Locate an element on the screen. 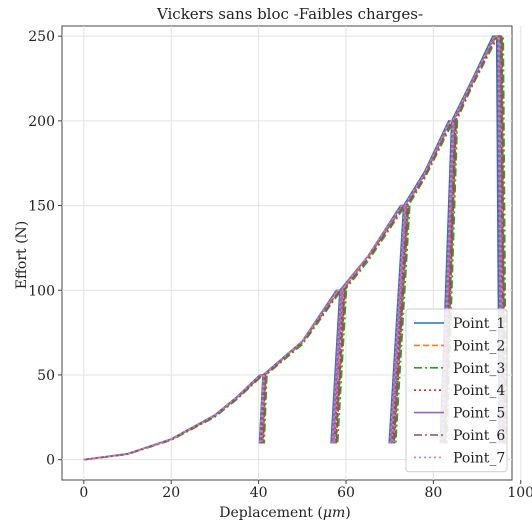 This screenshot has height=529, width=532. x-axis-label-open-paren: ( is located at coordinates (318, 513).